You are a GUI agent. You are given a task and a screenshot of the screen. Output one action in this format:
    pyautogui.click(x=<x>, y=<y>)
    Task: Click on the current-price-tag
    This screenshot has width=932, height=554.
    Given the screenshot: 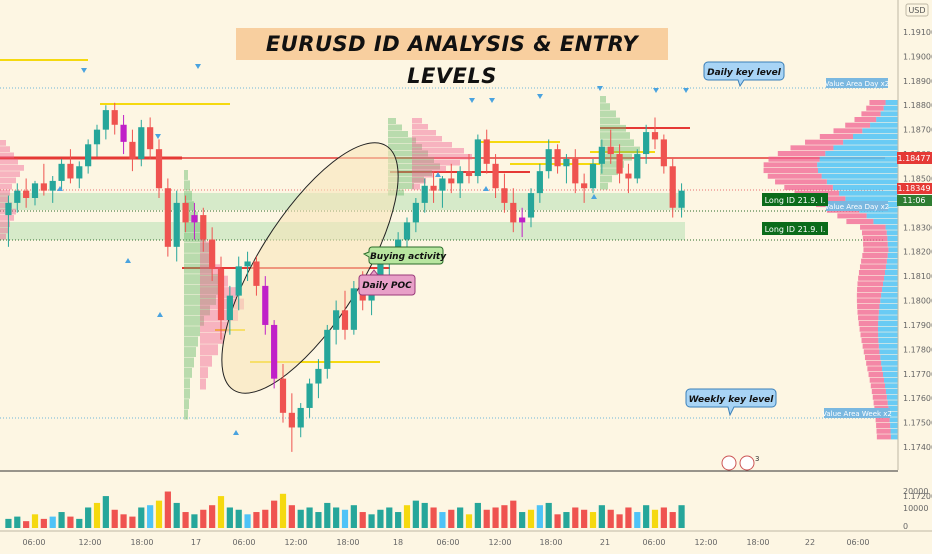 What is the action you would take?
    pyautogui.click(x=914, y=158)
    